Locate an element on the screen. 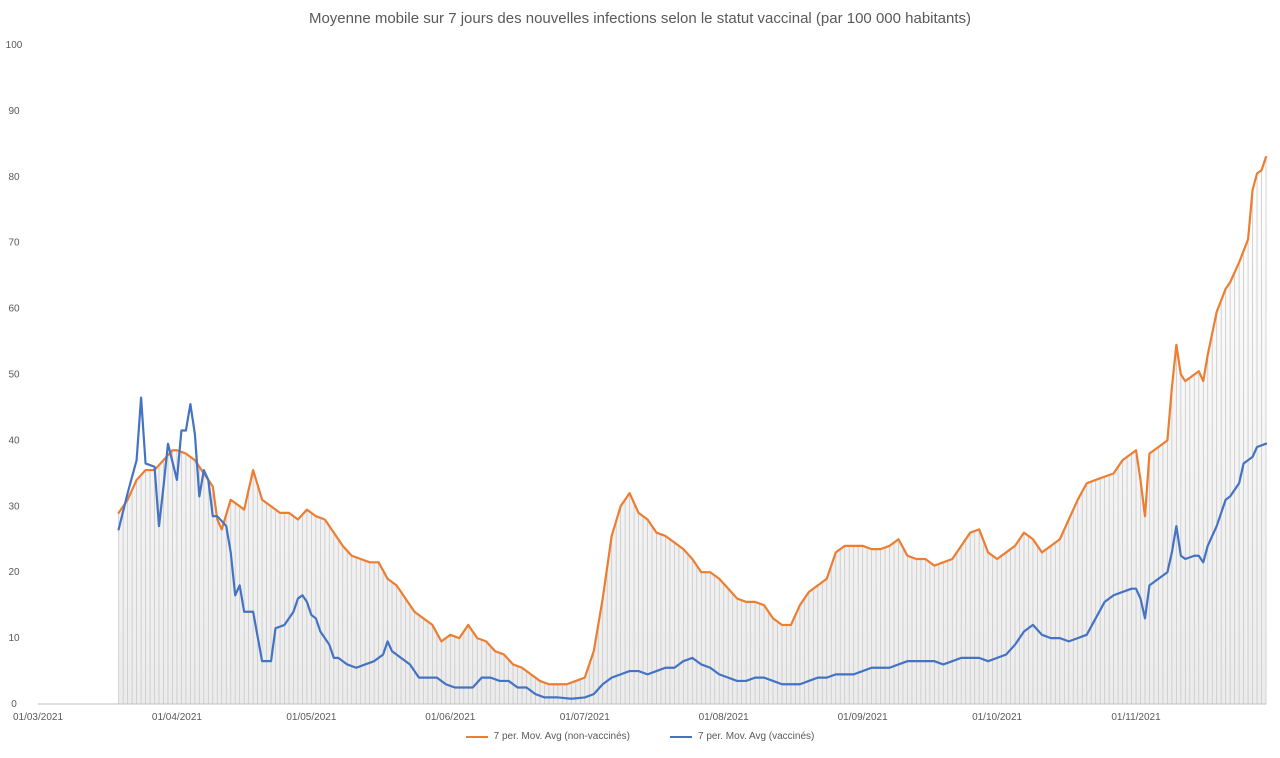 The width and height of the screenshot is (1280, 758). x-tick-label: 01/06/2021 is located at coordinates (450, 717).